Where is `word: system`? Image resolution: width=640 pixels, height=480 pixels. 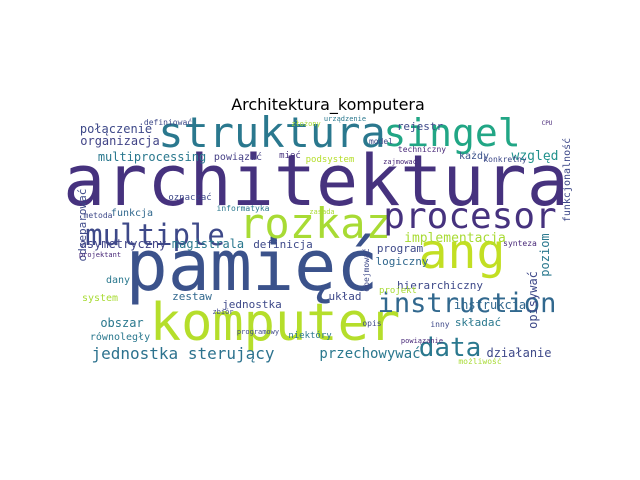
word: system is located at coordinates (100, 298).